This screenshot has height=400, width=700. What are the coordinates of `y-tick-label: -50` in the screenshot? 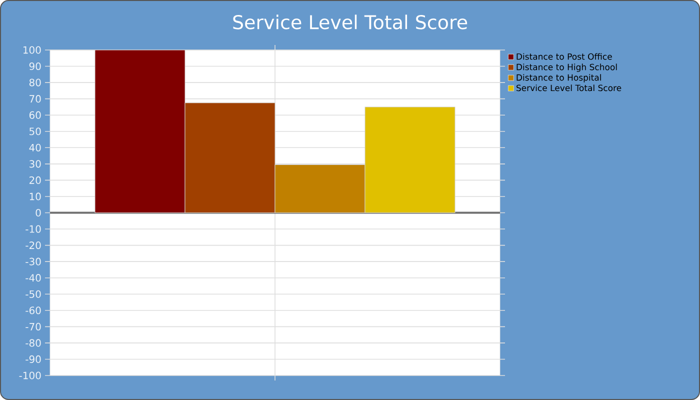 It's located at (33, 294).